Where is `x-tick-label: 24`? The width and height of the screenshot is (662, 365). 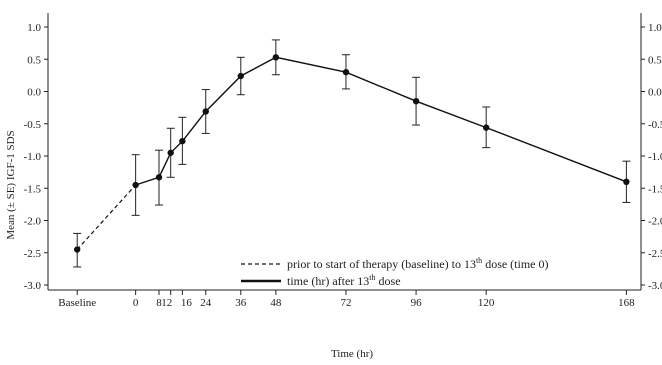
x-tick-label: 24 is located at coordinates (206, 303).